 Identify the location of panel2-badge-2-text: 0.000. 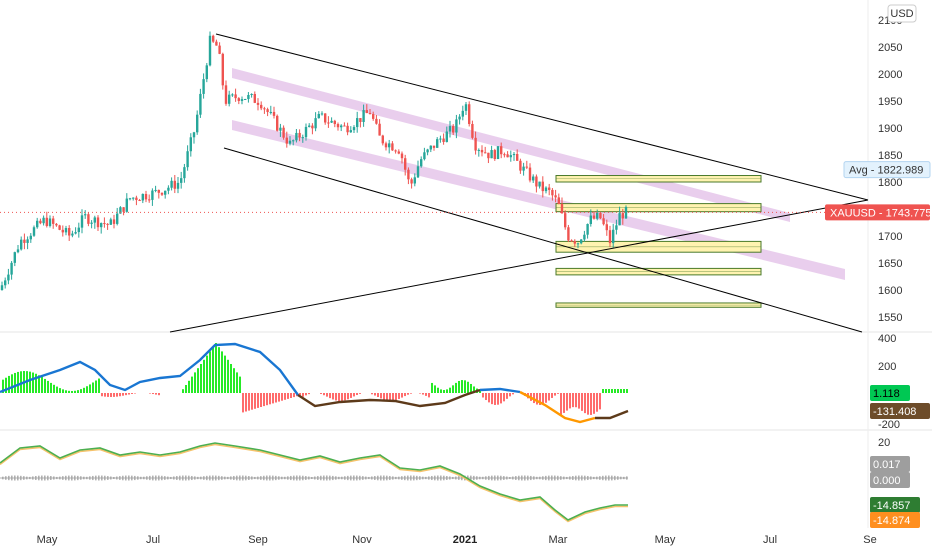
(887, 481).